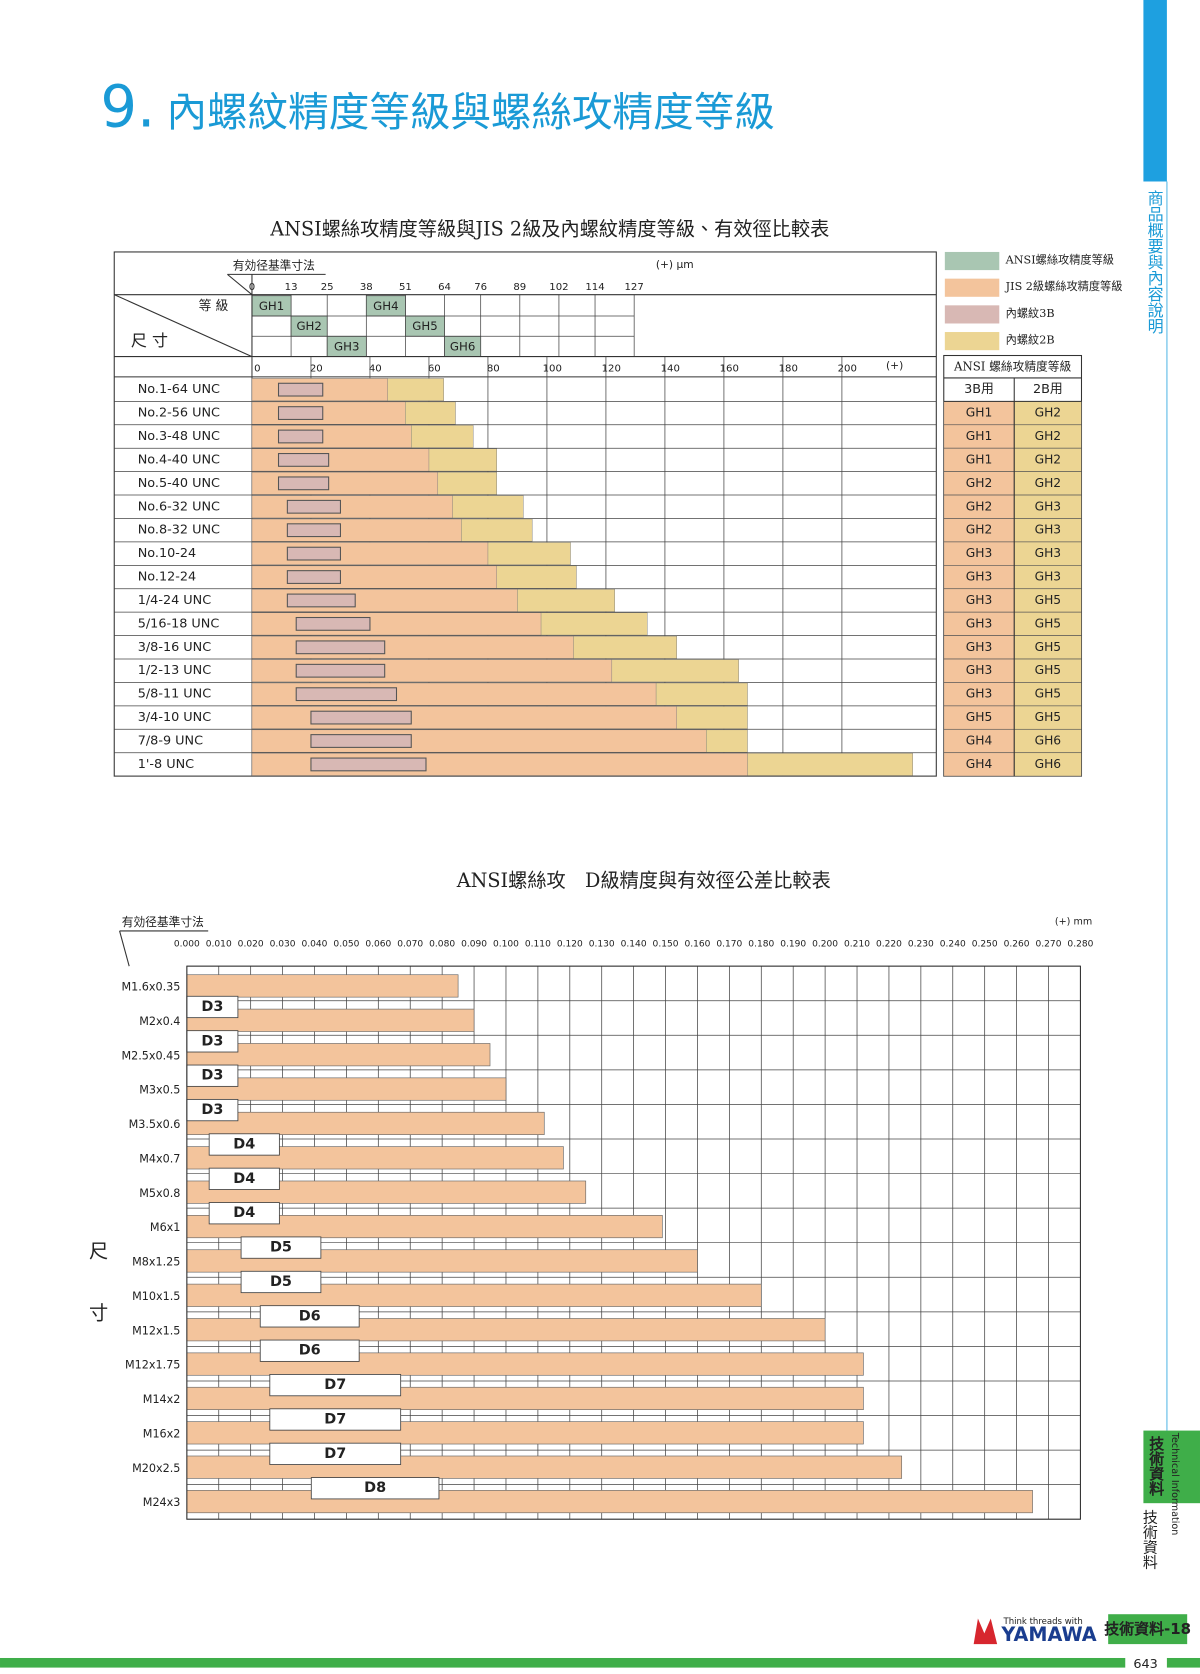  I want to click on x-tick-label: 120, so click(611, 368).